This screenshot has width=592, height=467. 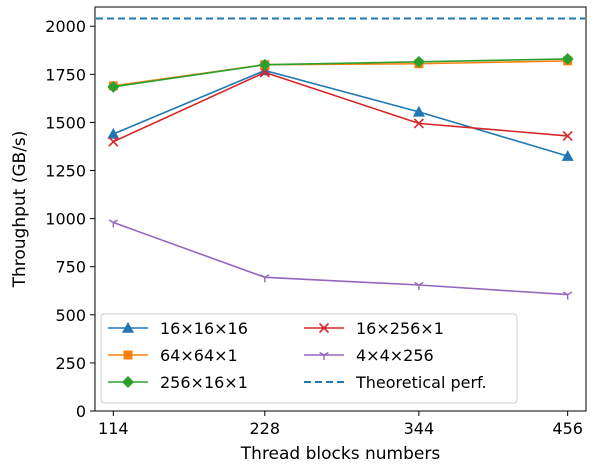 I want to click on legend-marker-3-c, so click(x=326, y=353).